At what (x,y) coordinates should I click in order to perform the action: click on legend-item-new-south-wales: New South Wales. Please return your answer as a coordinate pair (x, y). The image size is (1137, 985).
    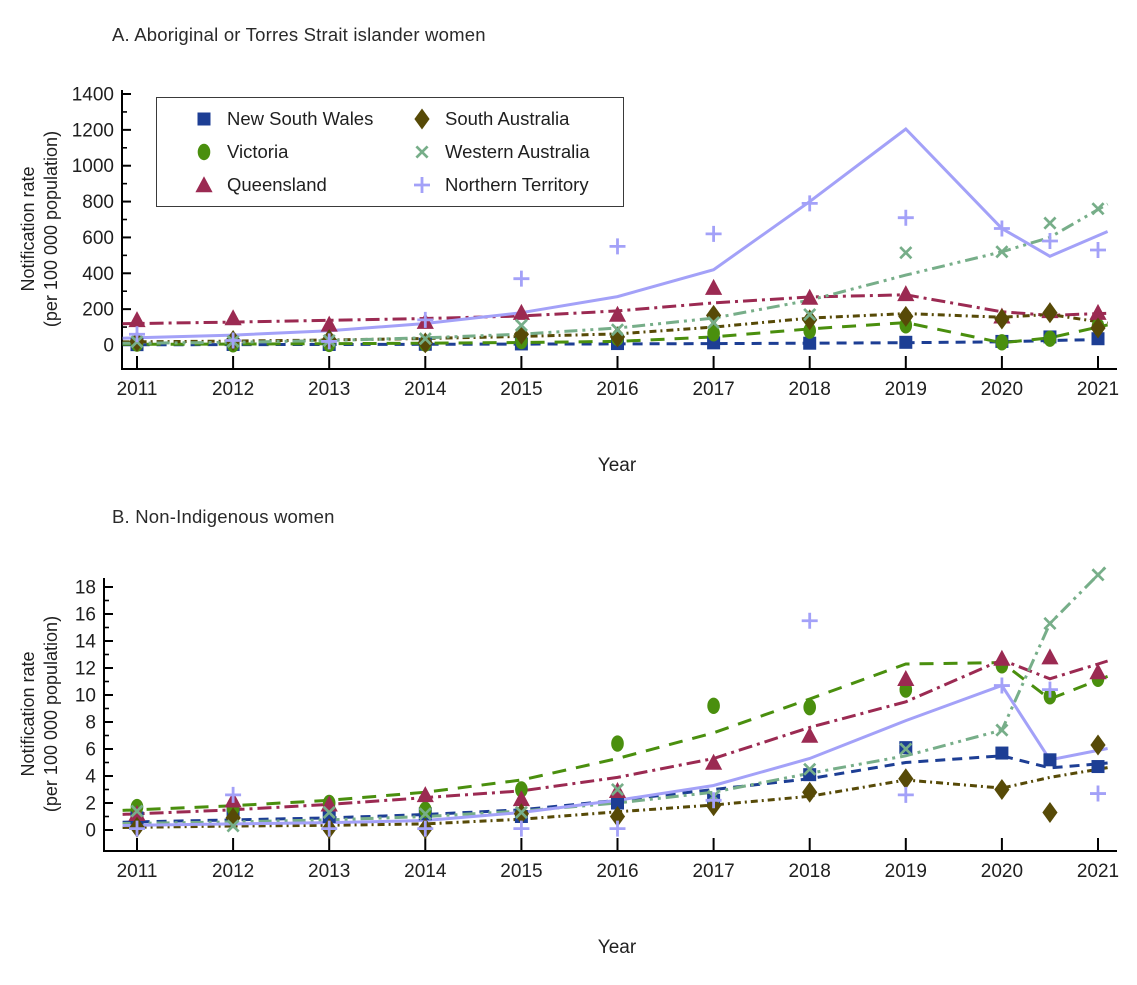
    Looking at the image, I should click on (281, 118).